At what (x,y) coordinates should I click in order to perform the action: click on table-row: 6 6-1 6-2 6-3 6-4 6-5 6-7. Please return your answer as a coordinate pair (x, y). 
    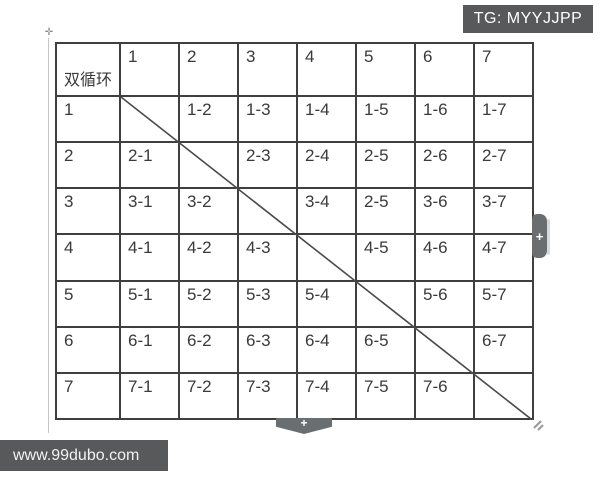
    Looking at the image, I should click on (294, 349).